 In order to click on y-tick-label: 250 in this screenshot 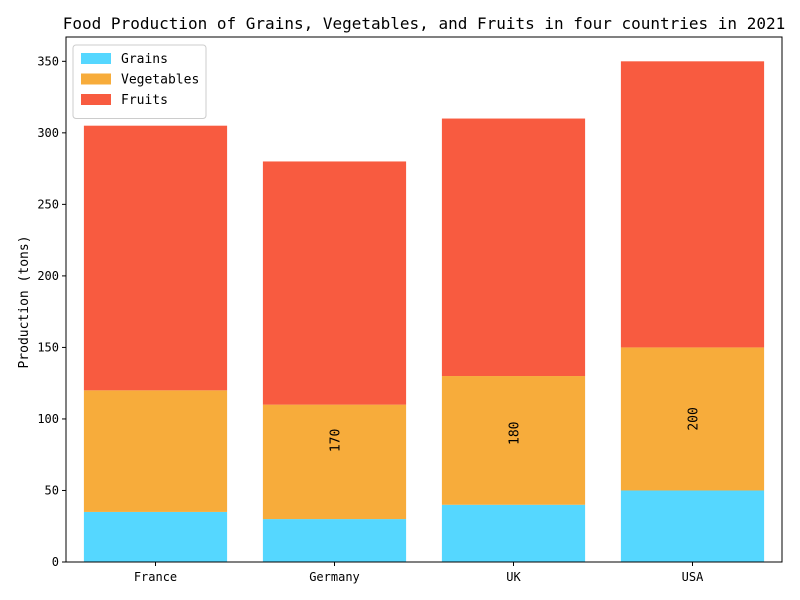, I will do `click(48, 204)`.